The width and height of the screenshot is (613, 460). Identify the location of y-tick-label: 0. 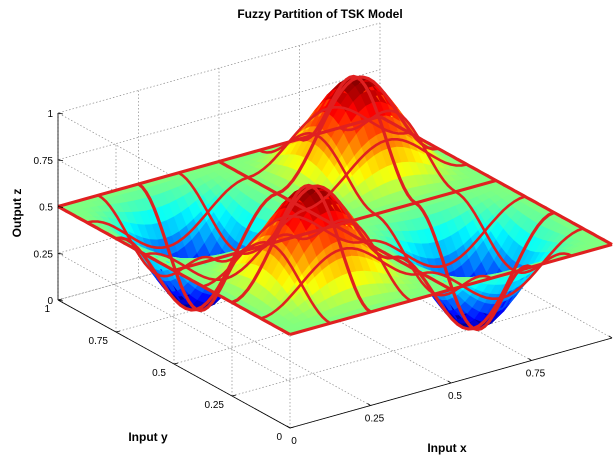
(279, 437).